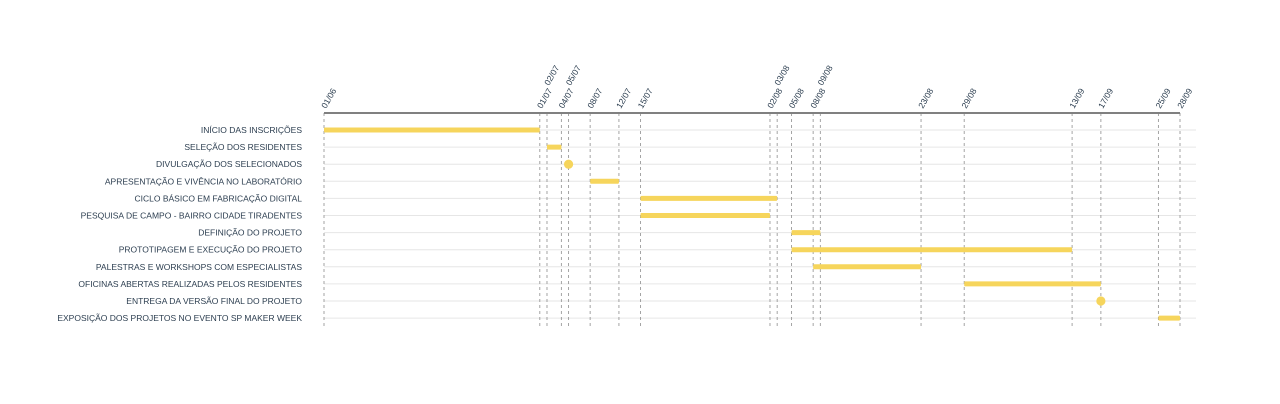 The width and height of the screenshot is (1280, 404). What do you see at coordinates (1076, 98) in the screenshot?
I see `tick-label: 13/09` at bounding box center [1076, 98].